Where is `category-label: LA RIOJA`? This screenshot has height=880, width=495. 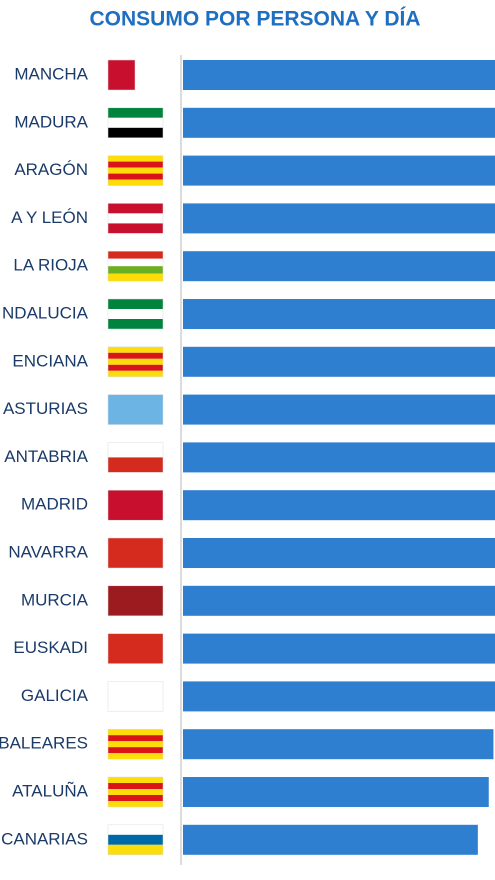 category-label: LA RIOJA is located at coordinates (50, 265).